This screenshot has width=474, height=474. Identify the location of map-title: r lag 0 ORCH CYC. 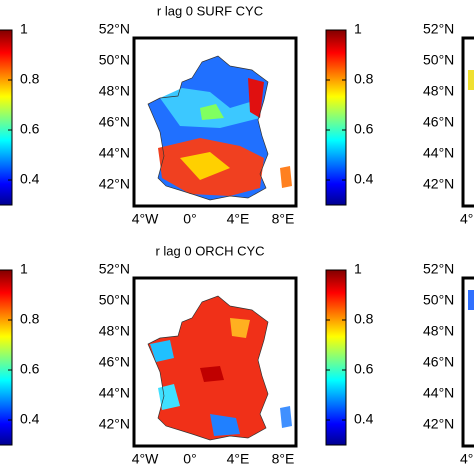
(209, 250).